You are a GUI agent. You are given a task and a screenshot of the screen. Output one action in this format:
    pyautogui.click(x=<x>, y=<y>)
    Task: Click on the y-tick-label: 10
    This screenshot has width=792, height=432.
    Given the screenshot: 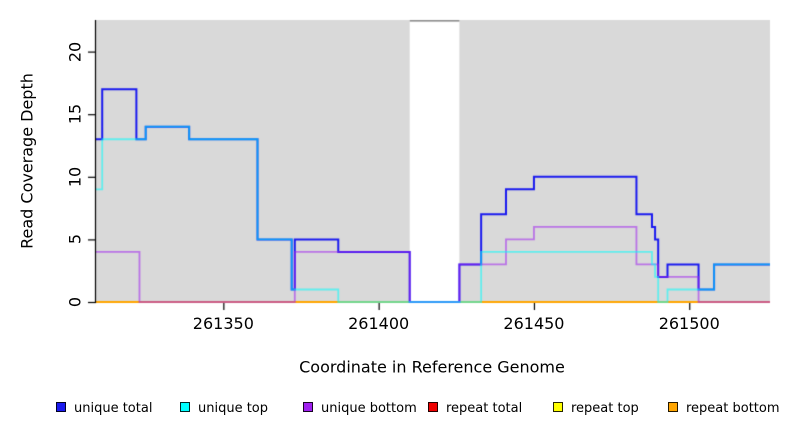 What is the action you would take?
    pyautogui.click(x=75, y=176)
    